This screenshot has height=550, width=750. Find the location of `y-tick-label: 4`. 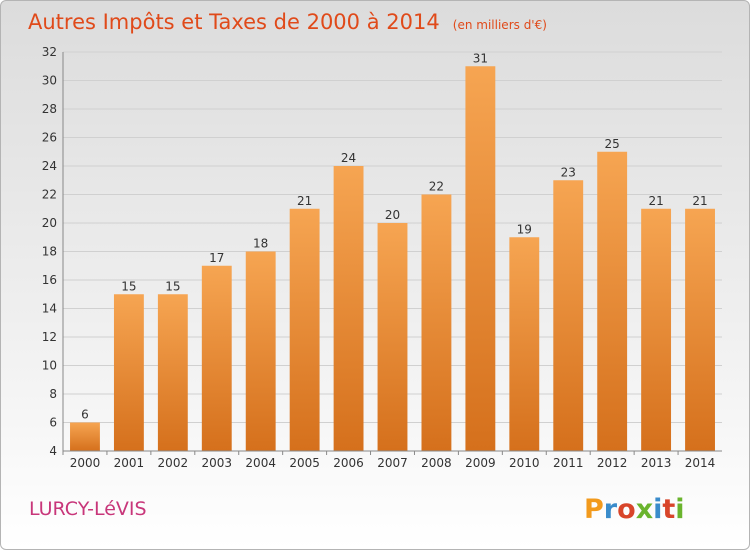

y-tick-label: 4 is located at coordinates (53, 451).